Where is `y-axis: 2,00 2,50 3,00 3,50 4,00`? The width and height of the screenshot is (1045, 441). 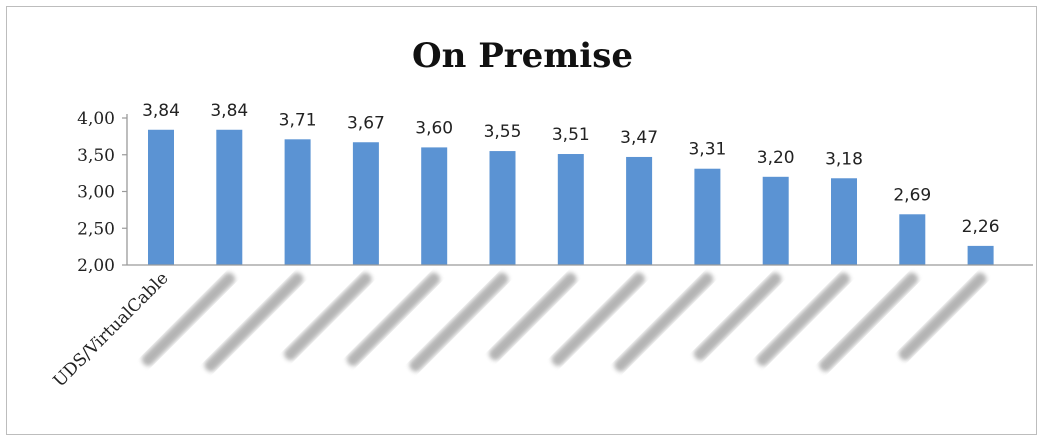 y-axis: 2,00 2,50 3,00 3,50 4,00 is located at coordinates (102, 192).